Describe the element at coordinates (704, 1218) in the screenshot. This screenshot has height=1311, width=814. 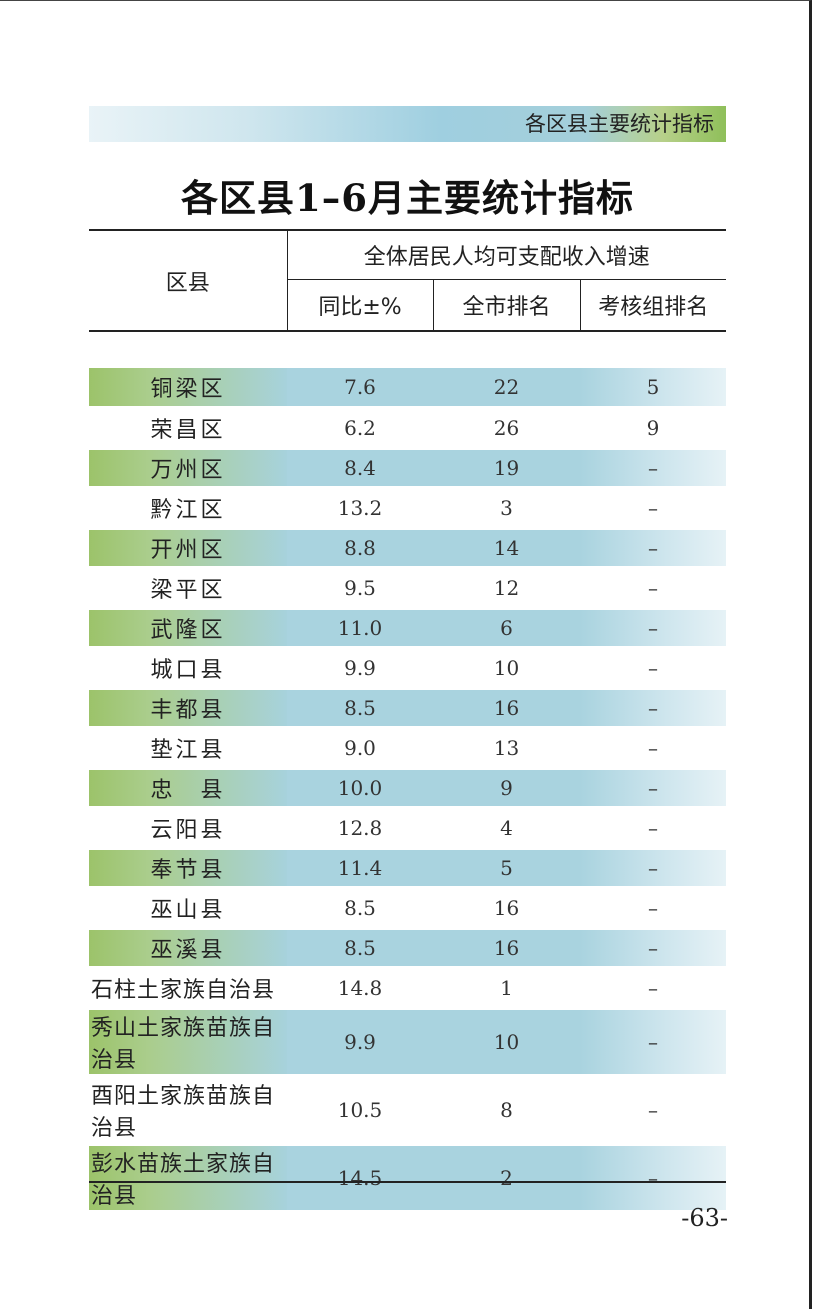
I see `page-number: -63-` at that location.